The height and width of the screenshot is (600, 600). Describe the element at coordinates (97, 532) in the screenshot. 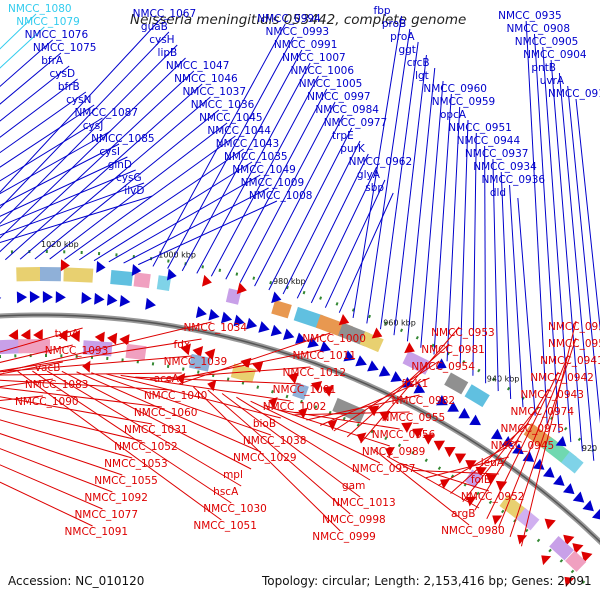

I see `gene-label: NMCC_1091` at that location.